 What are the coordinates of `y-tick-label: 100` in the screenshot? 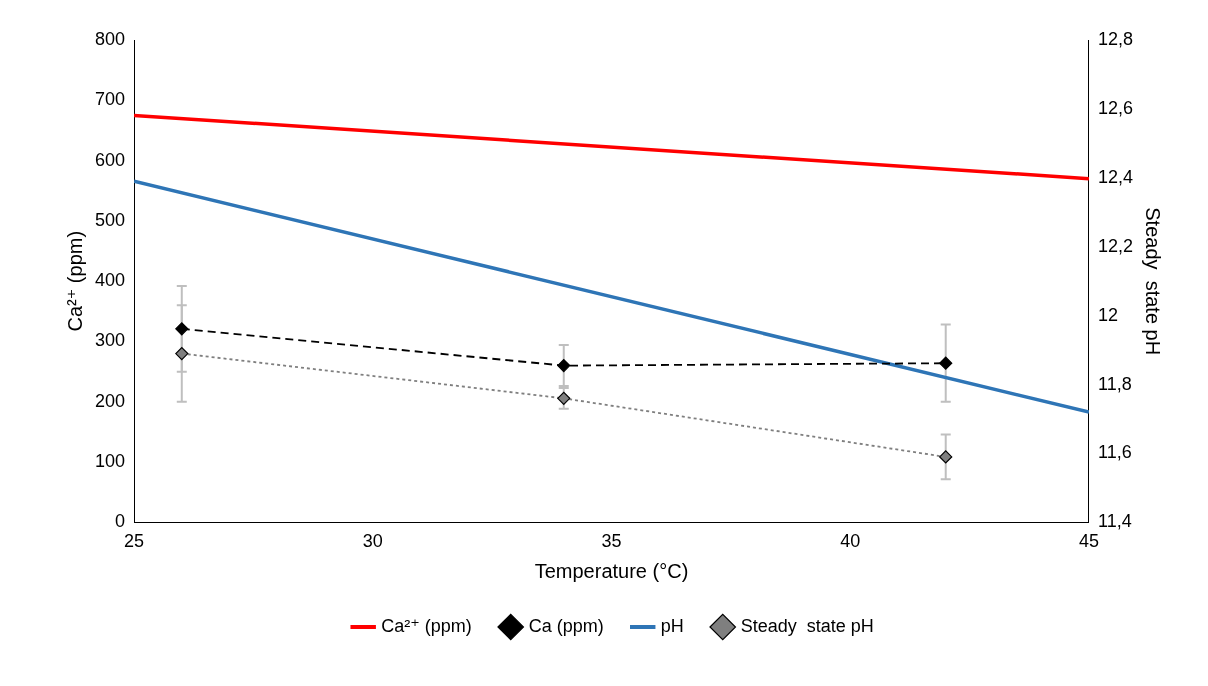 It's located at (110, 461).